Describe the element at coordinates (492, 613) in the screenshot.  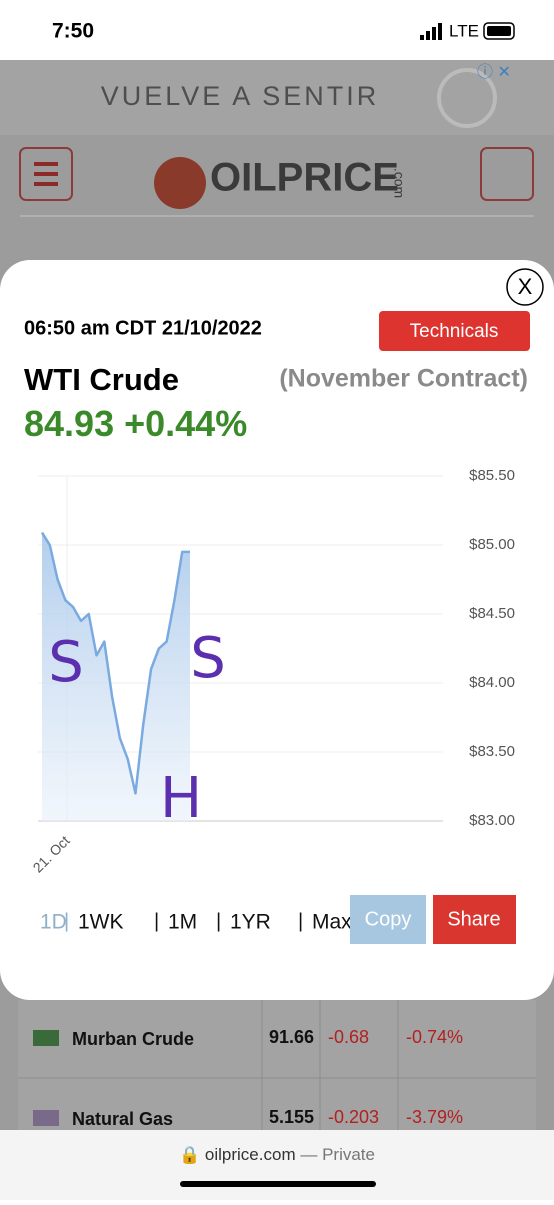
I see `y-tick-label: $84.50` at that location.